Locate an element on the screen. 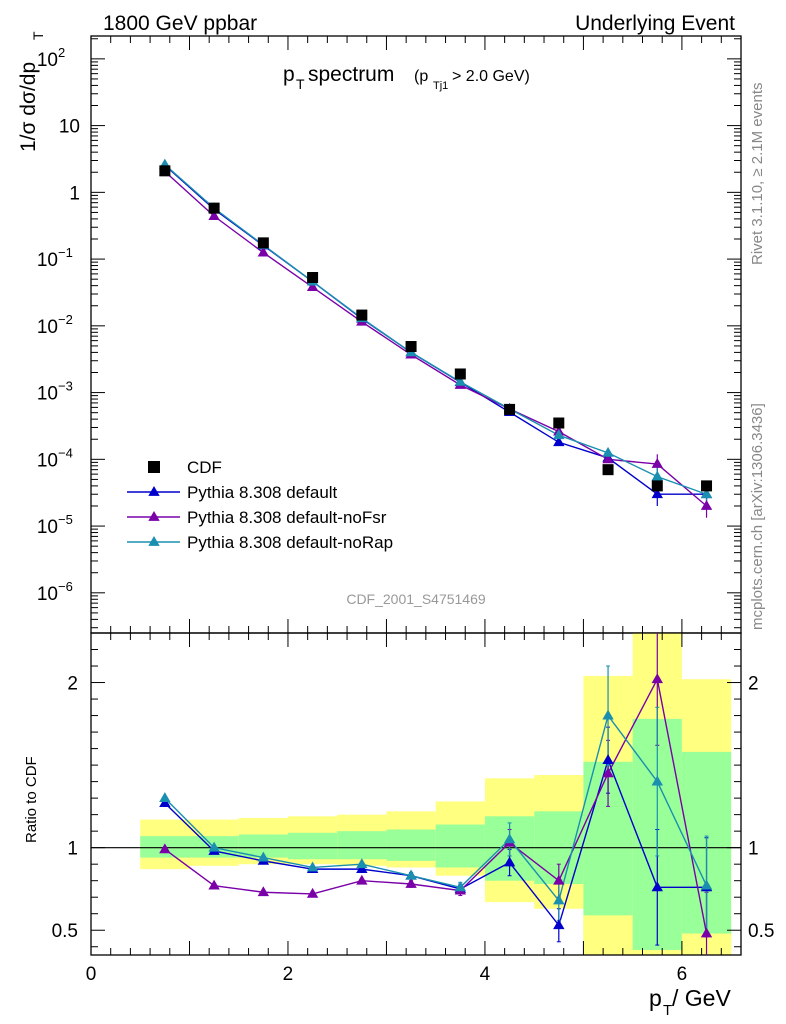 The width and height of the screenshot is (786, 1024). band-outer-low is located at coordinates (608, 935).